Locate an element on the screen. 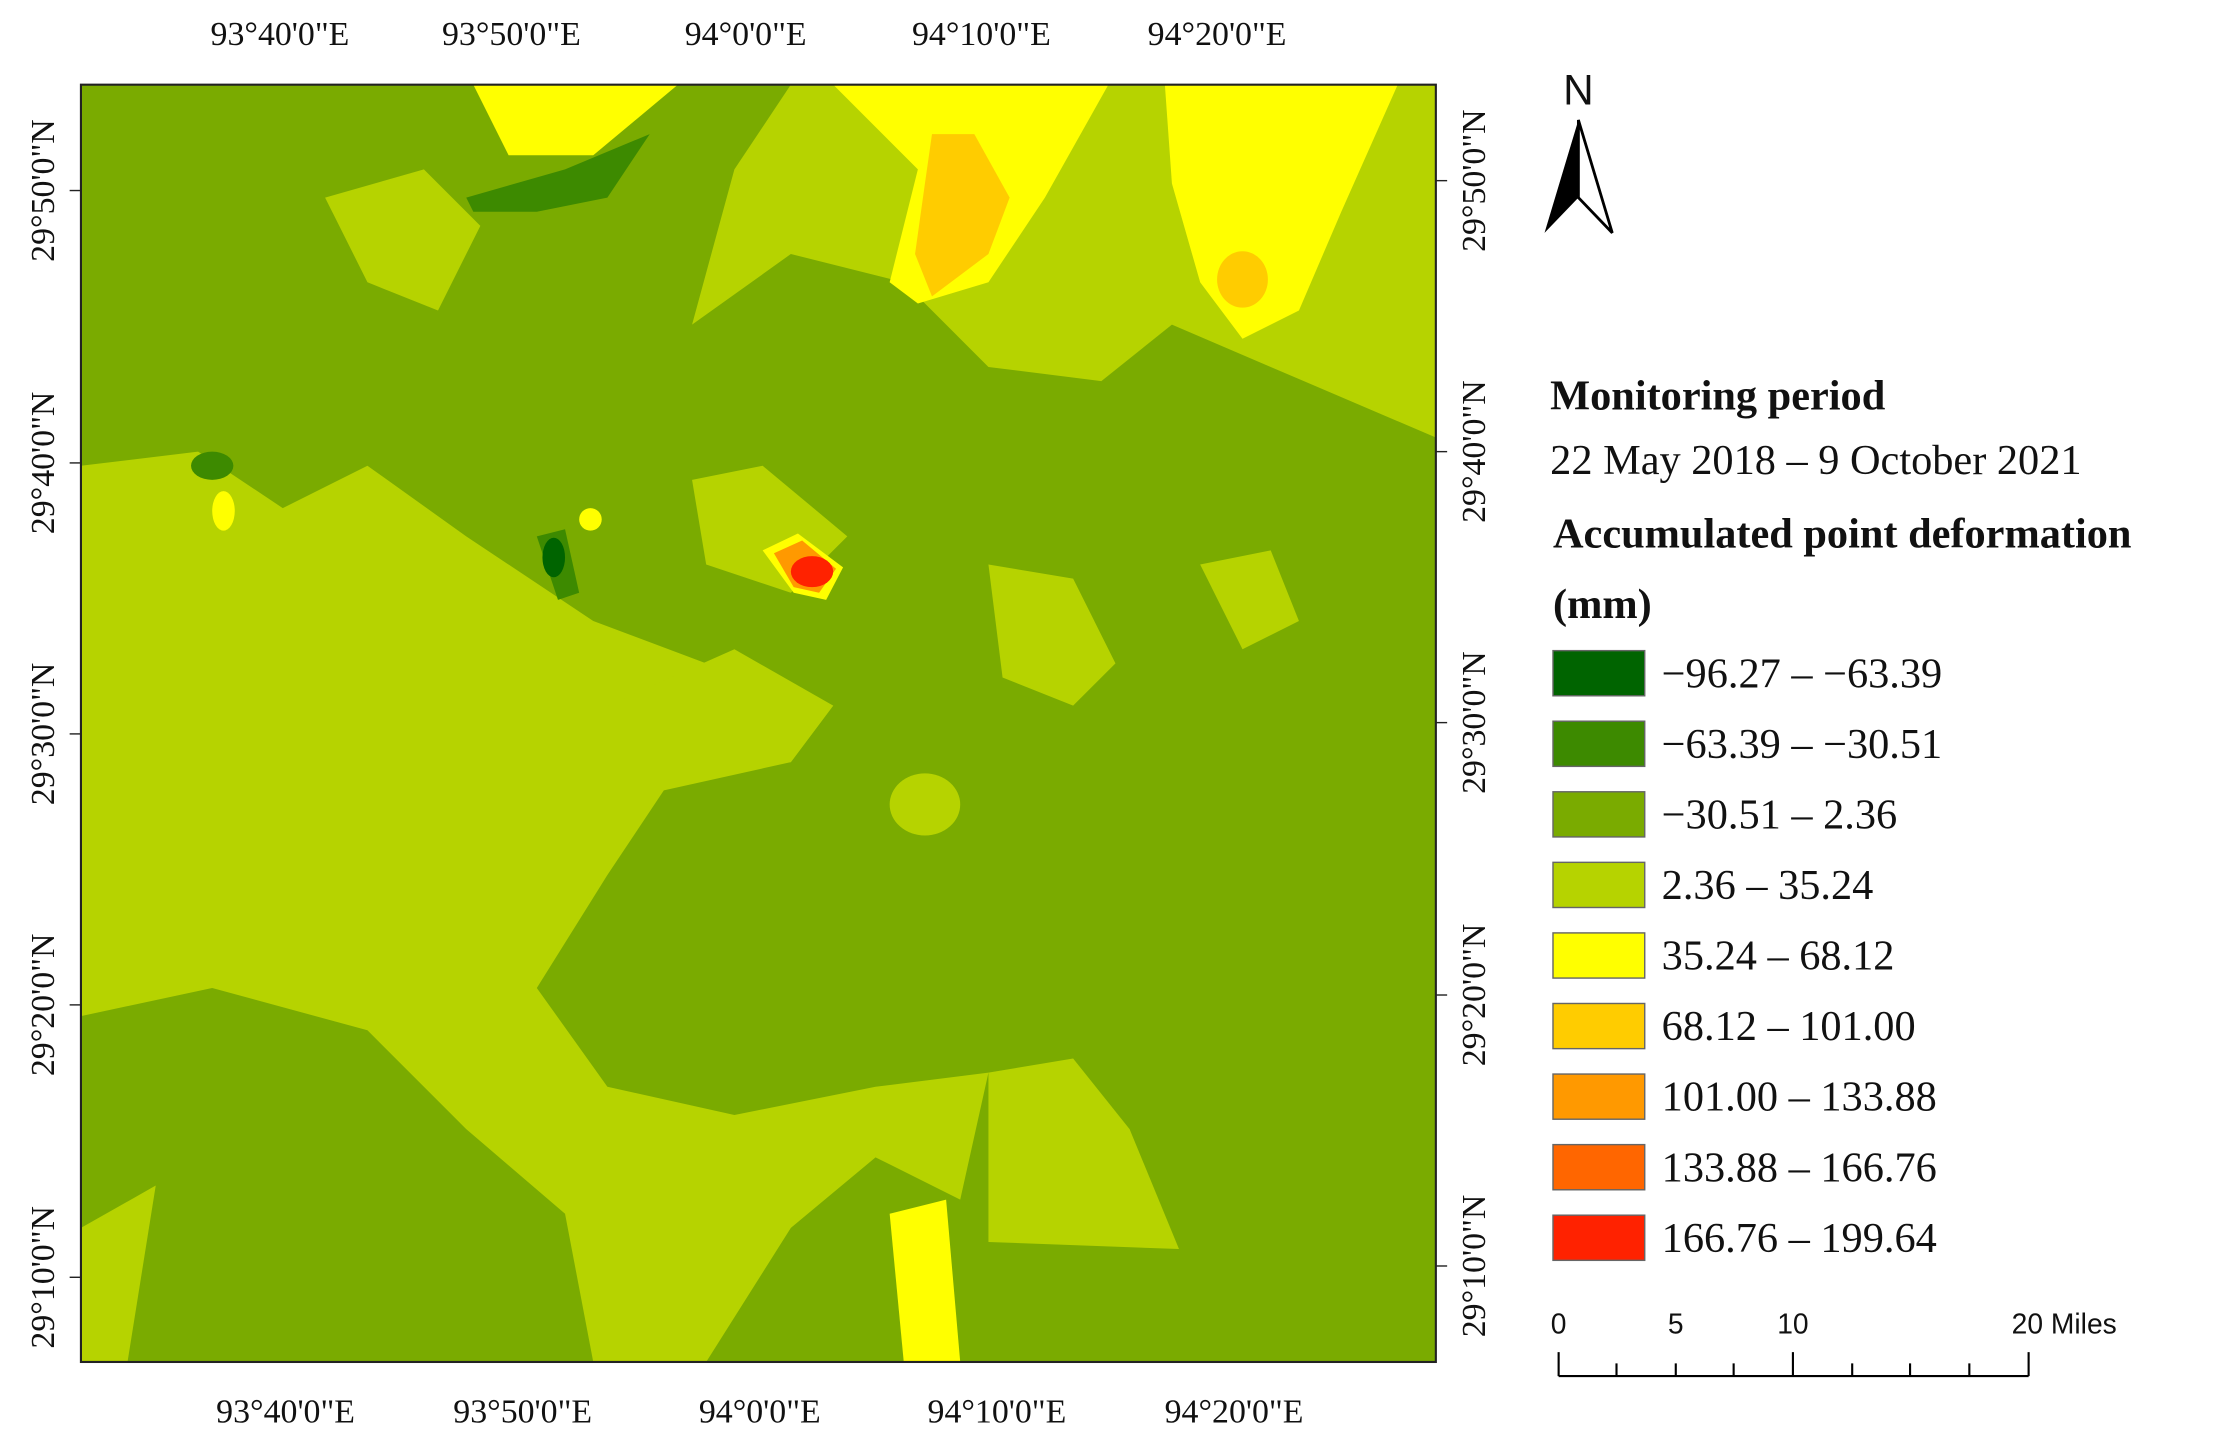 The width and height of the screenshot is (2214, 1441). scale-label: 5 is located at coordinates (1676, 1324).